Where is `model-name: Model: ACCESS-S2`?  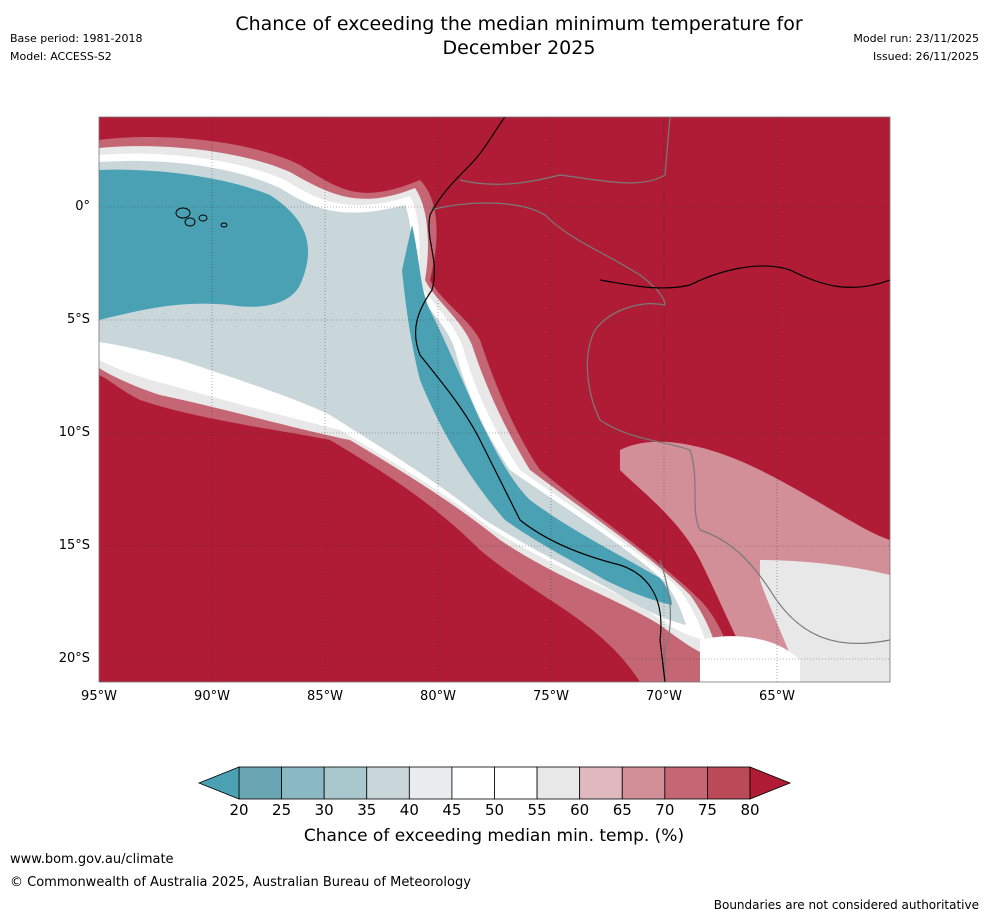 model-name: Model: ACCESS-S2 is located at coordinates (61, 56).